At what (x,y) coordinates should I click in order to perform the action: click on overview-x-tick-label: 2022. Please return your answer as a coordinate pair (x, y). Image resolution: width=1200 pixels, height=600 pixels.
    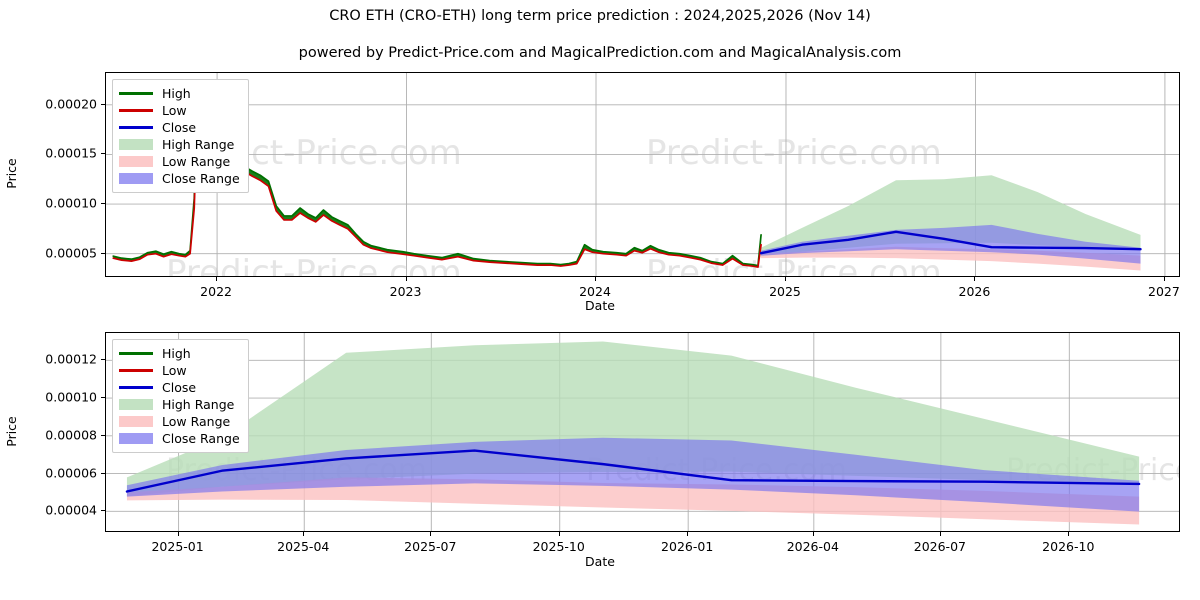
    Looking at the image, I should click on (216, 291).